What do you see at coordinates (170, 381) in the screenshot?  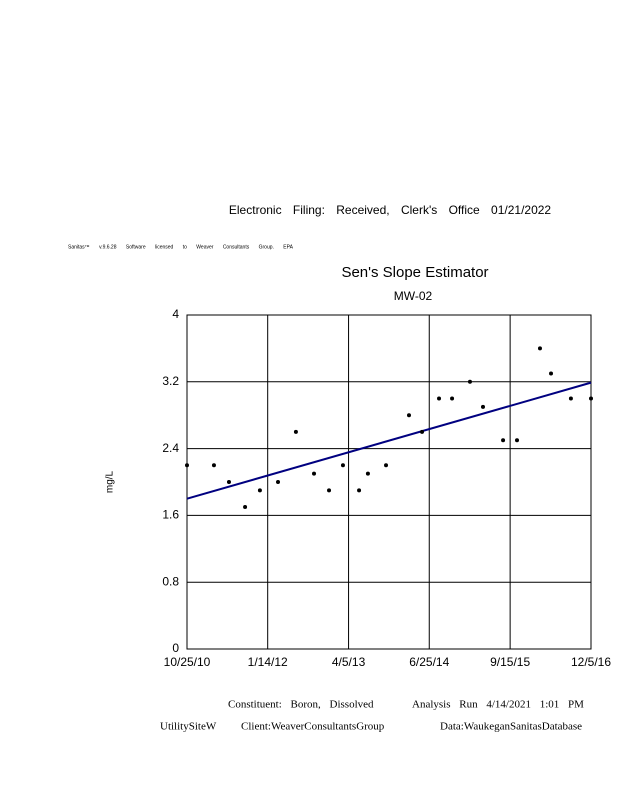 I see `y-tick-label: 3.2` at bounding box center [170, 381].